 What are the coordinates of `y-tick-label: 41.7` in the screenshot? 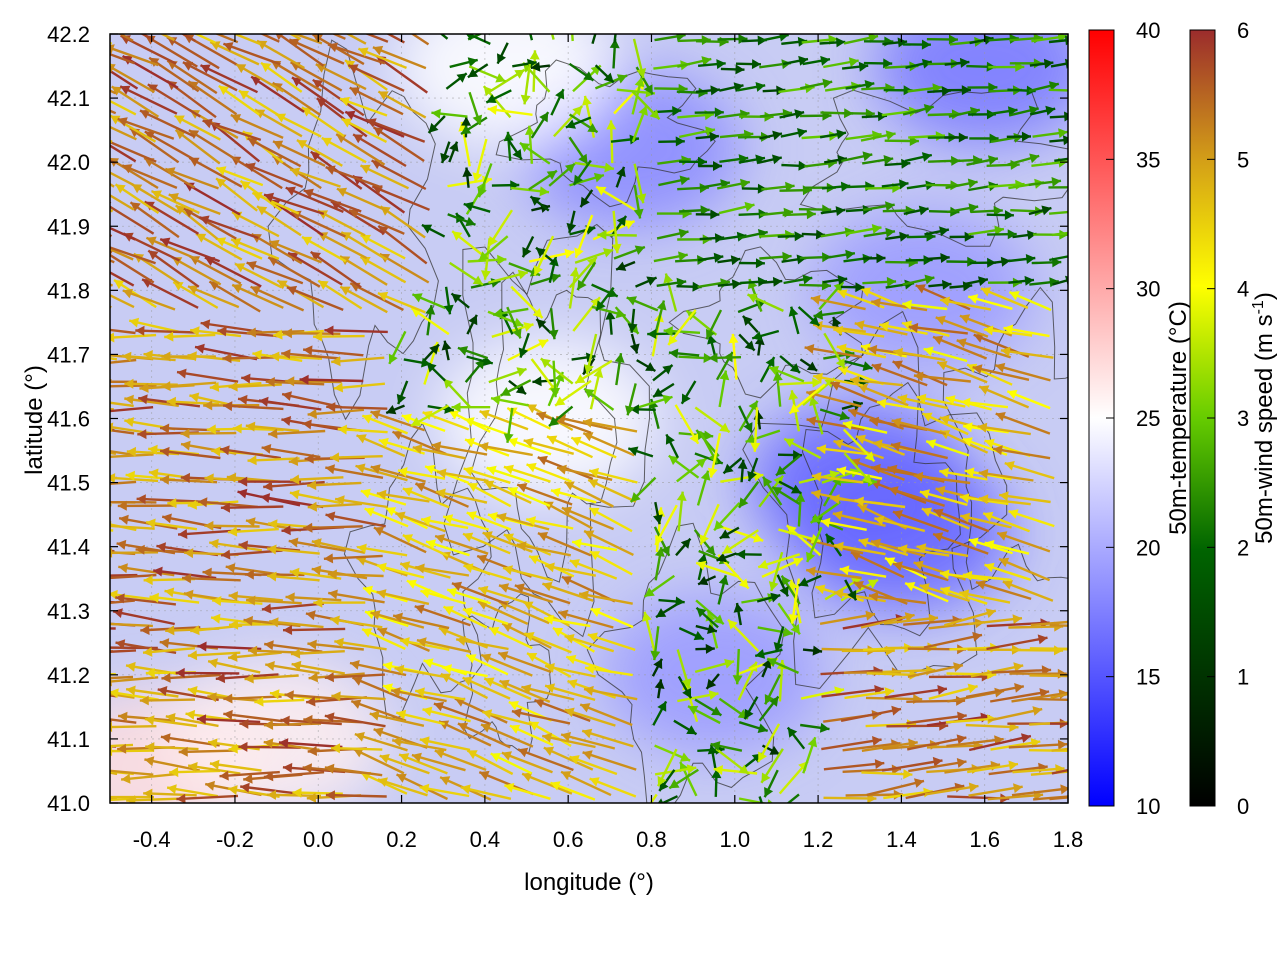 It's located at (68, 354).